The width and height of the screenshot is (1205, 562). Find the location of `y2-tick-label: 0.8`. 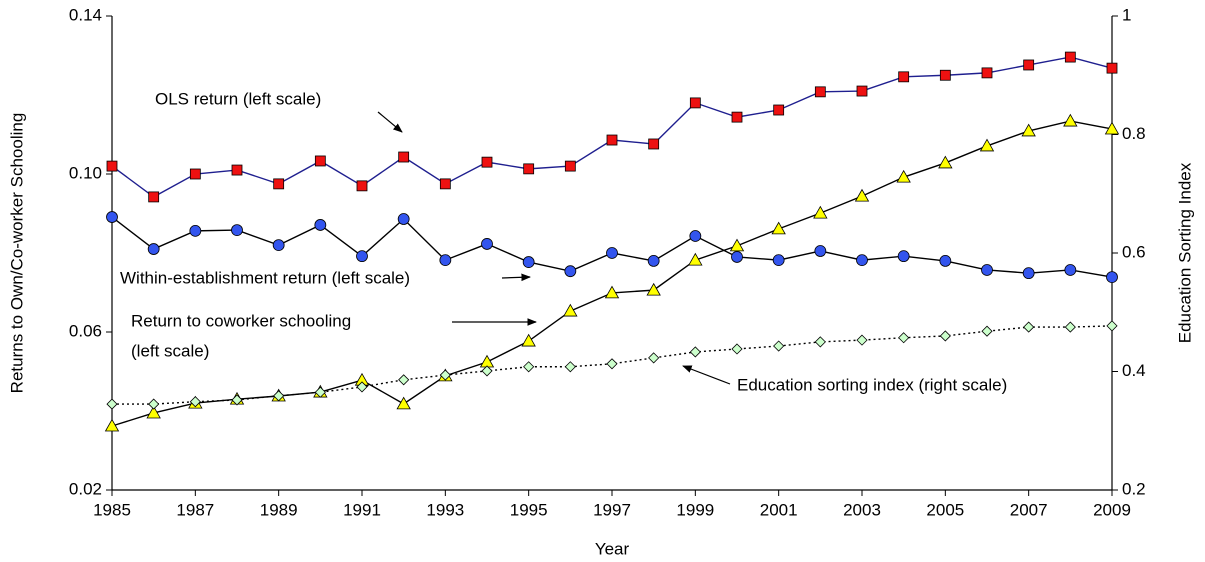

y2-tick-label: 0.8 is located at coordinates (1134, 133).